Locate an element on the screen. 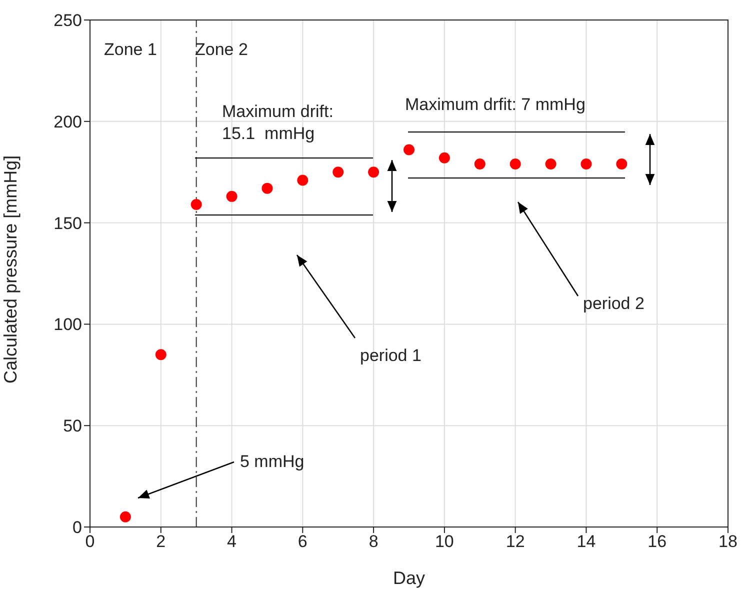  y-tick-label: 150 is located at coordinates (68, 223).